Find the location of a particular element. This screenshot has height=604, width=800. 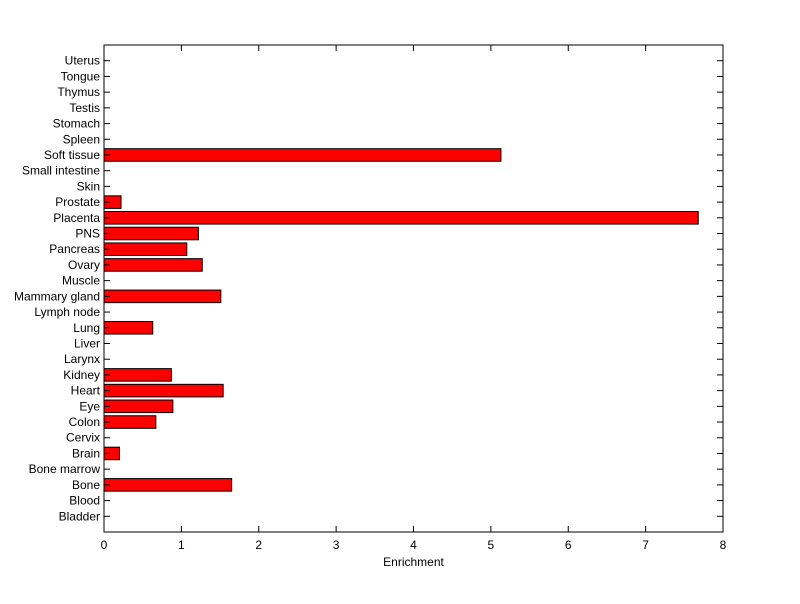

y-tick-label: Soft tissue is located at coordinates (72, 155).